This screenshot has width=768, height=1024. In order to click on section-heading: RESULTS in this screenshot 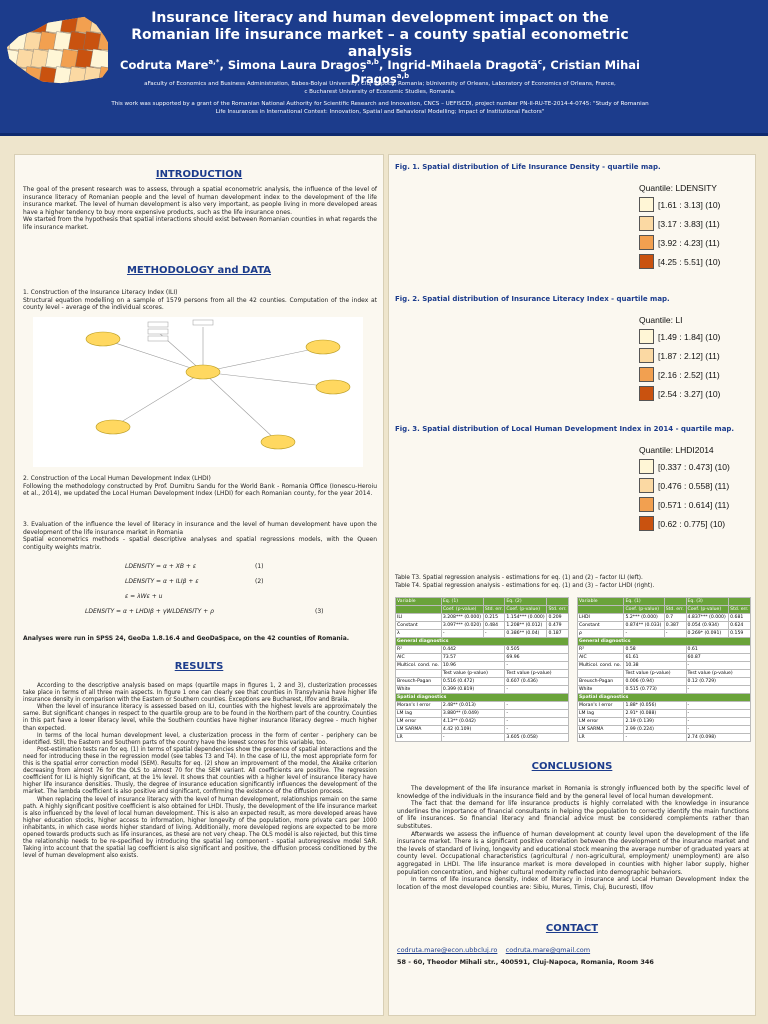, I will do `click(199, 666)`.